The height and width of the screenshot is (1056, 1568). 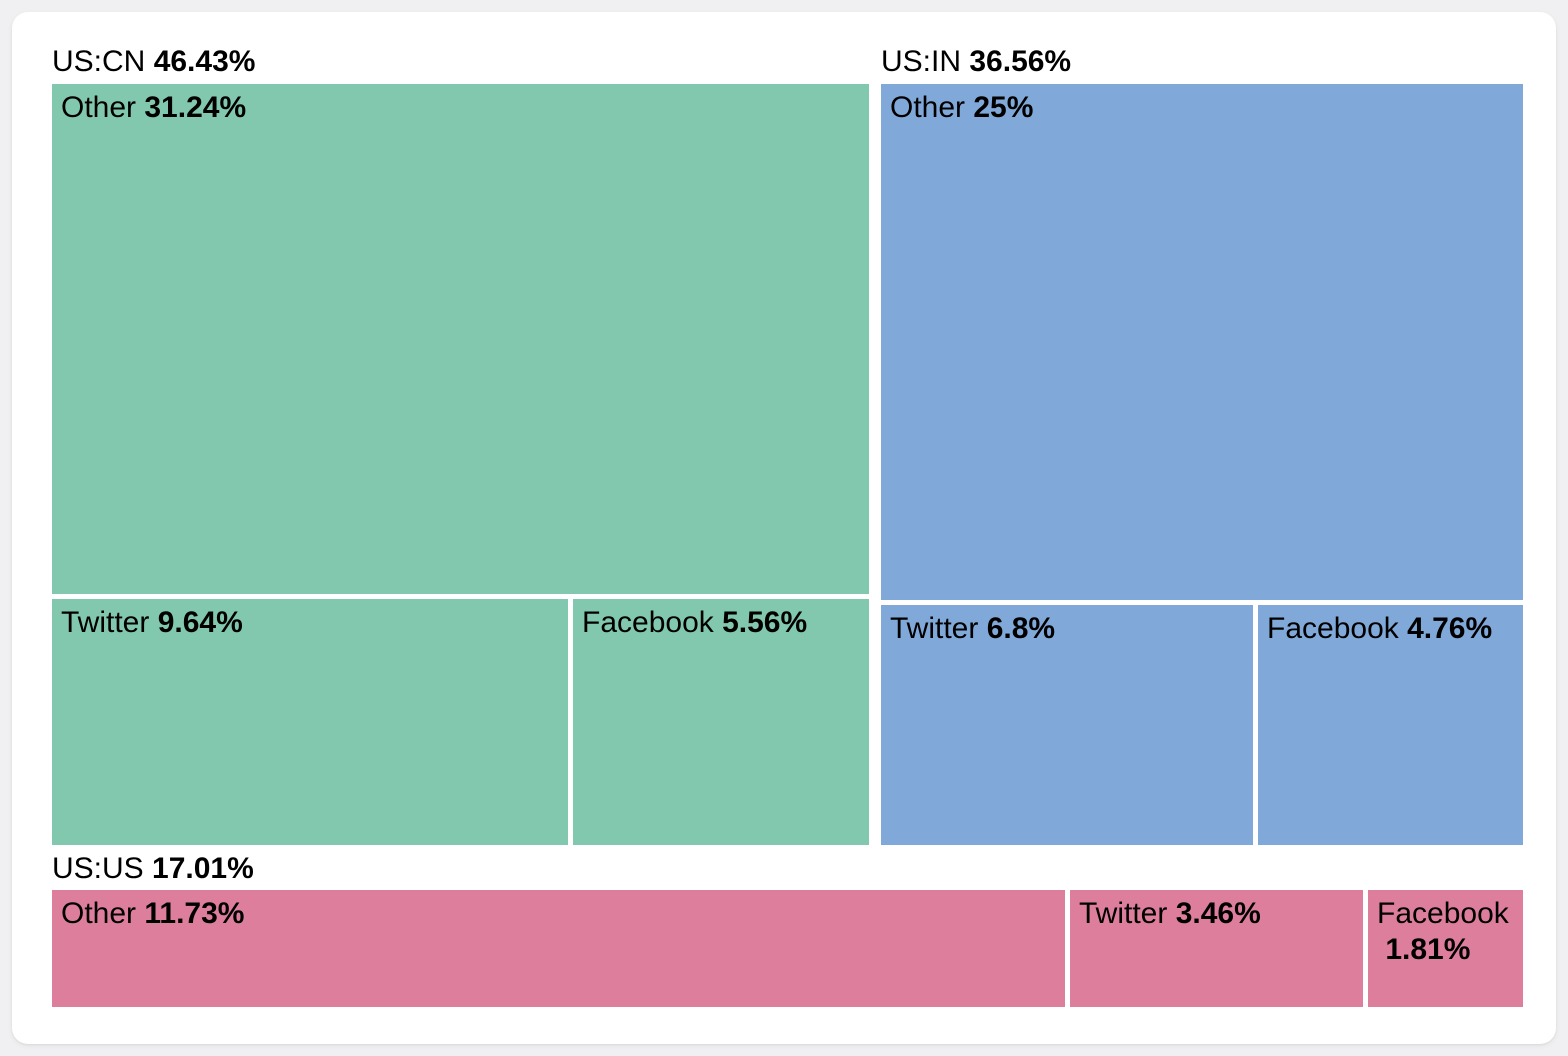 What do you see at coordinates (558, 948) in the screenshot?
I see `treemap-cell-usus-other: Other 11.73%` at bounding box center [558, 948].